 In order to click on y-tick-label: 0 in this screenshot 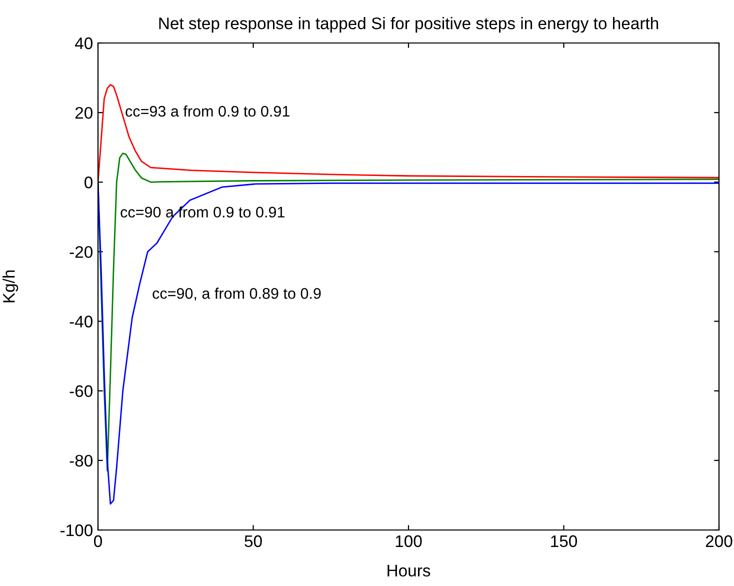, I will do `click(88, 182)`.